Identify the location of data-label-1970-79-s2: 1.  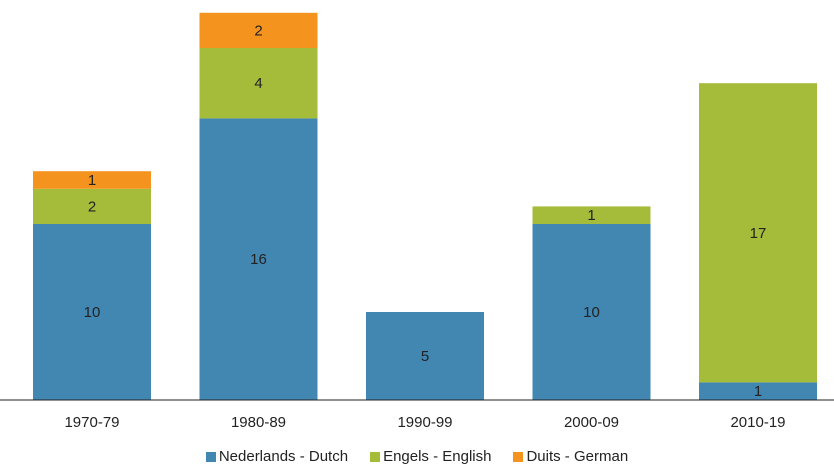
(92, 180).